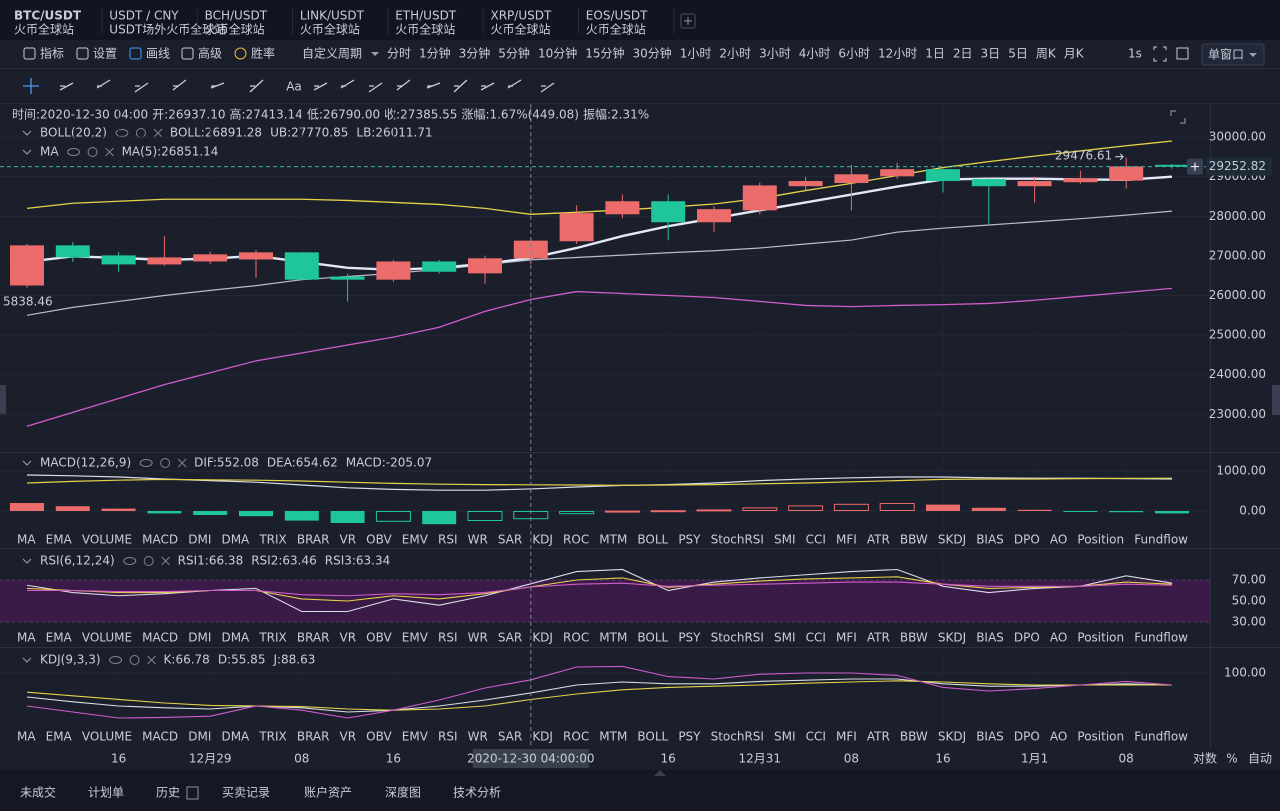 The image size is (1280, 811). Describe the element at coordinates (403, 792) in the screenshot. I see `bottom-tab: 深度图` at that location.